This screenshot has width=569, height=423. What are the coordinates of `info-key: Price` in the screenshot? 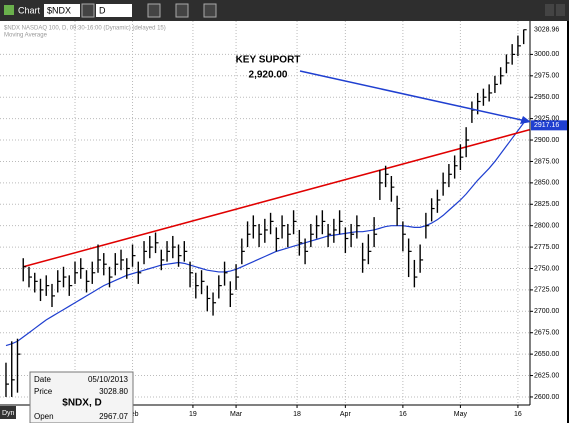 It's located at (43, 391).